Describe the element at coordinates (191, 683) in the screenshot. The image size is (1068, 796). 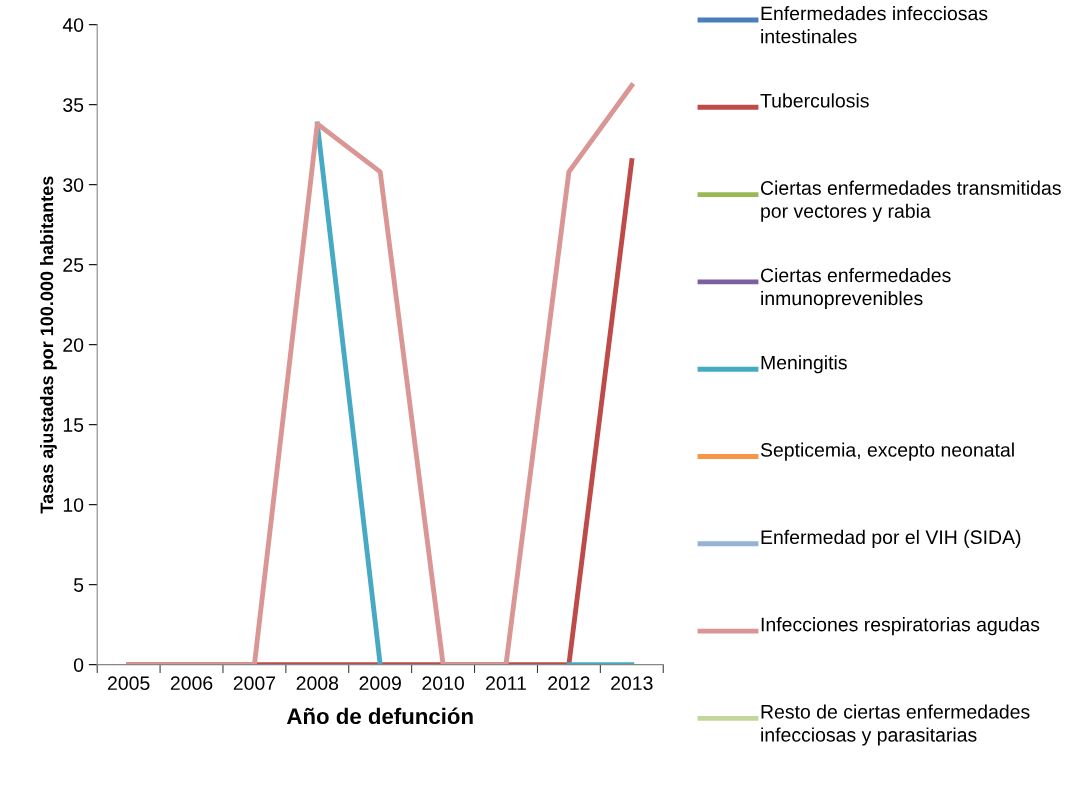
I see `x-tick-label: 2006` at that location.